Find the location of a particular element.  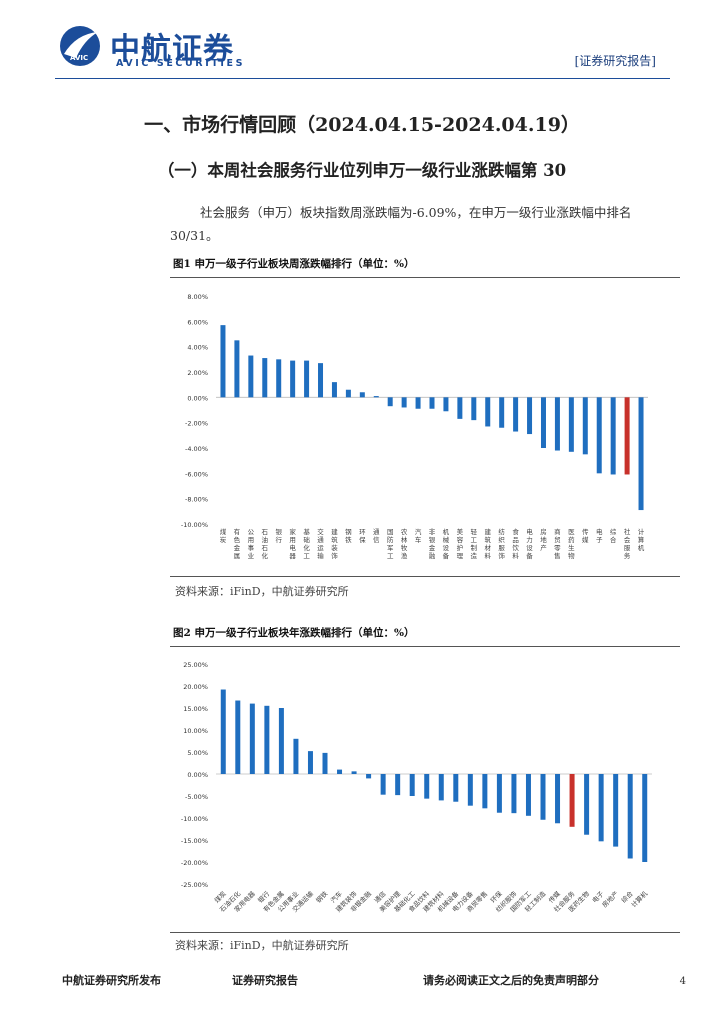

category-label: 美容护理 is located at coordinates (460, 543).